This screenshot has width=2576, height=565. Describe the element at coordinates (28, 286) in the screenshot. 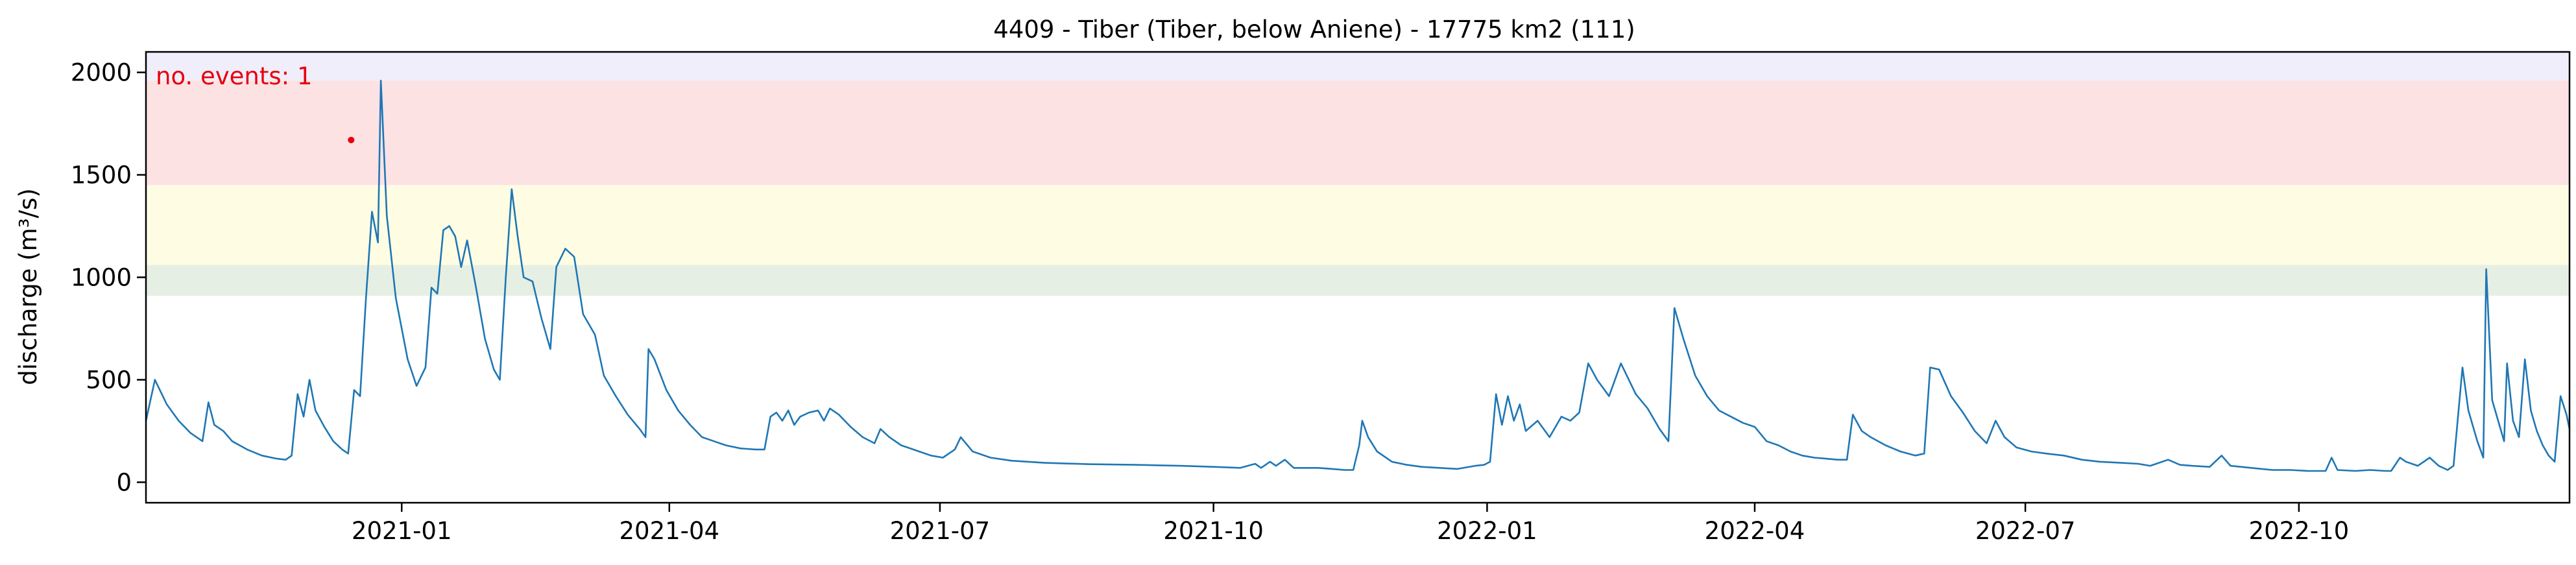

I see `y-axis-label: discharge (m³/s)` at that location.